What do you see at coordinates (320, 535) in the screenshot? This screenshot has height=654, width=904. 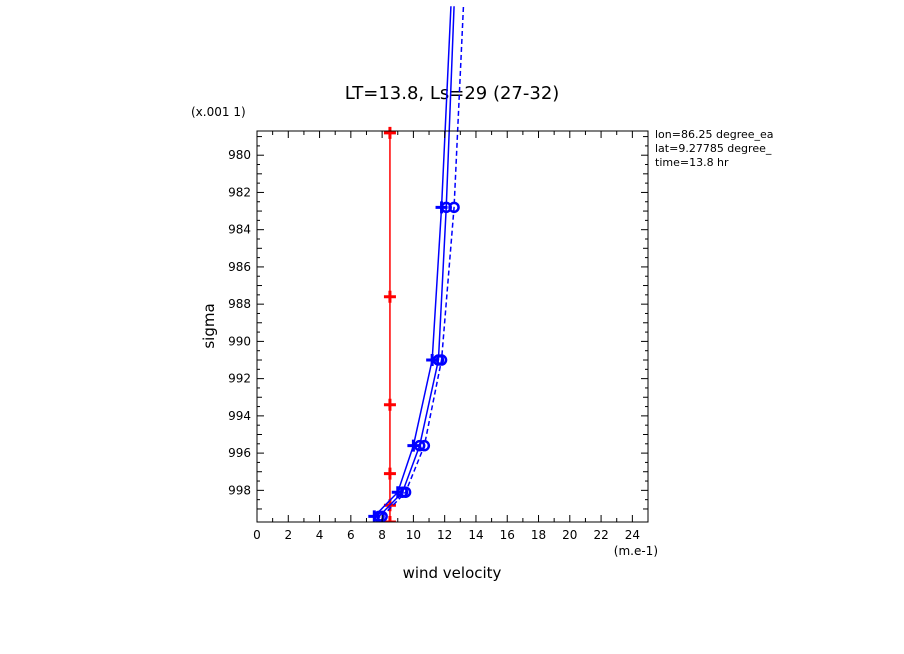 I see `x-tick-label: 4` at bounding box center [320, 535].